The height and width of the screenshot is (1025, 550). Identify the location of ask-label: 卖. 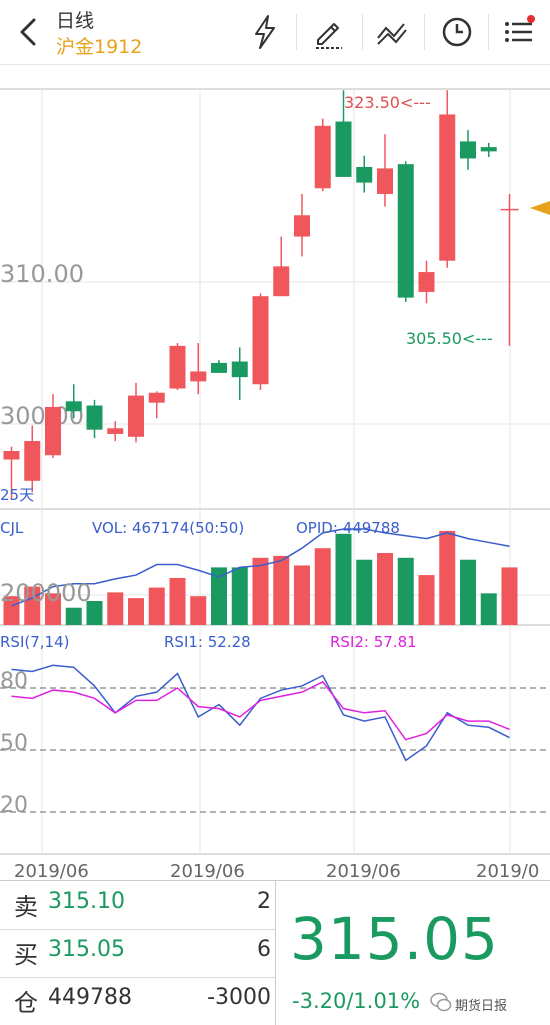
(26, 907).